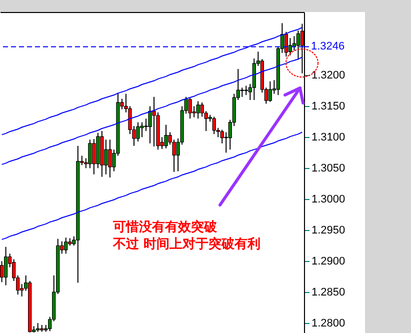 The width and height of the screenshot is (411, 333). Describe the element at coordinates (329, 230) in the screenshot. I see `y-tick-label: 1.2950` at that location.